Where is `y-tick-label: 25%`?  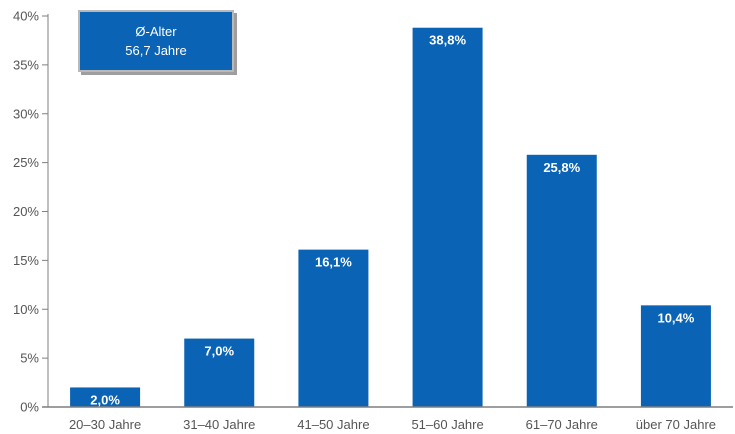
y-tick-label: 25% is located at coordinates (26, 162).